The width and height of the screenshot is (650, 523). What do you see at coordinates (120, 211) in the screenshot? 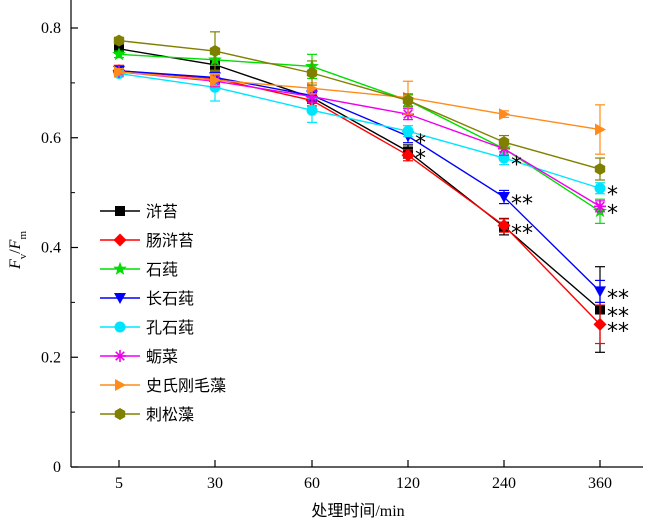
I see `marker-square` at bounding box center [120, 211].